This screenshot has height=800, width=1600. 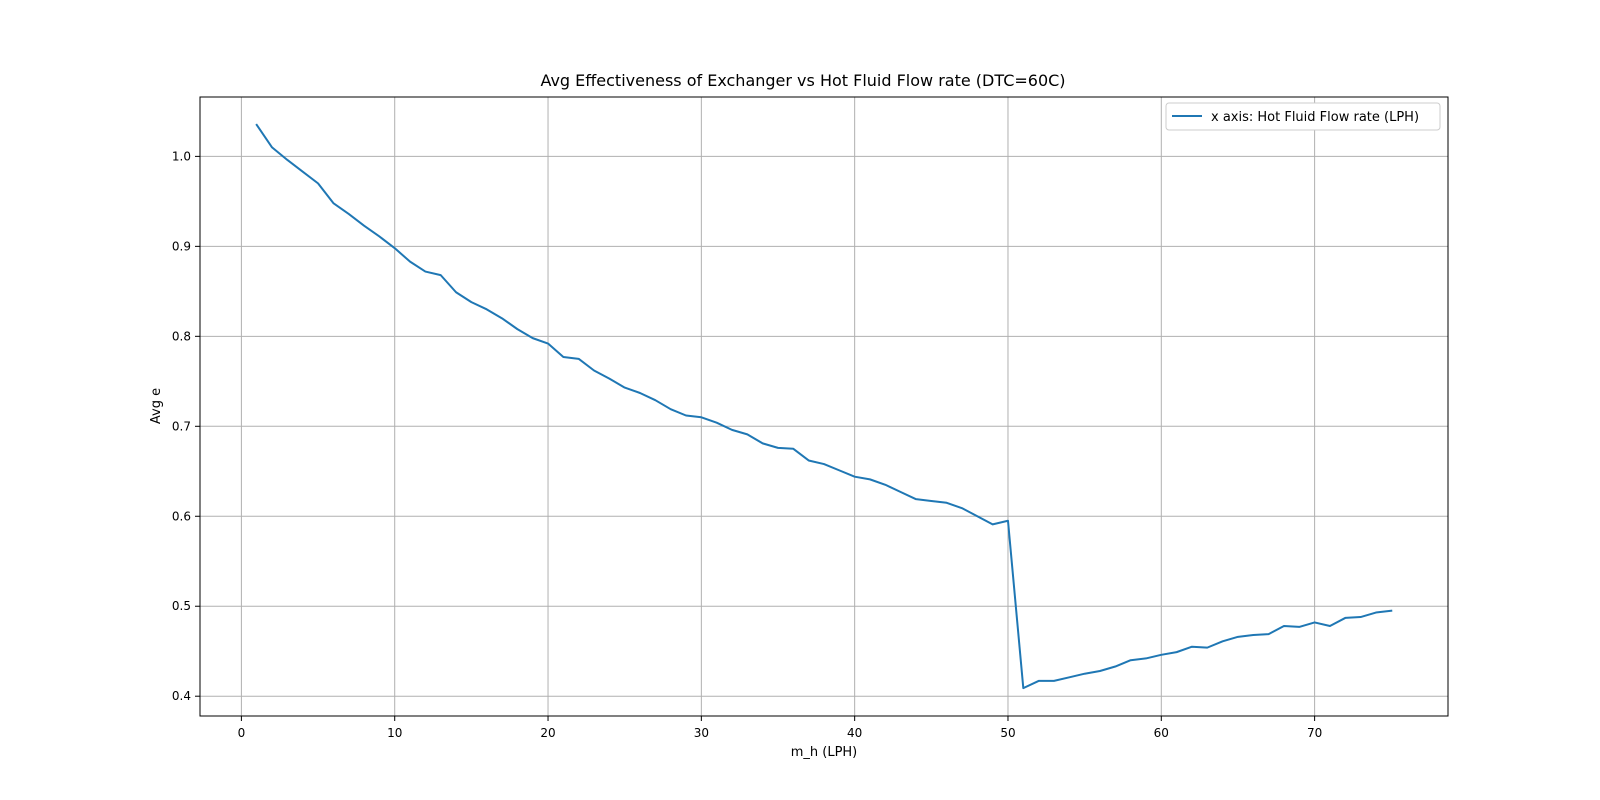 What do you see at coordinates (701, 733) in the screenshot?
I see `x-tick-label: 30` at bounding box center [701, 733].